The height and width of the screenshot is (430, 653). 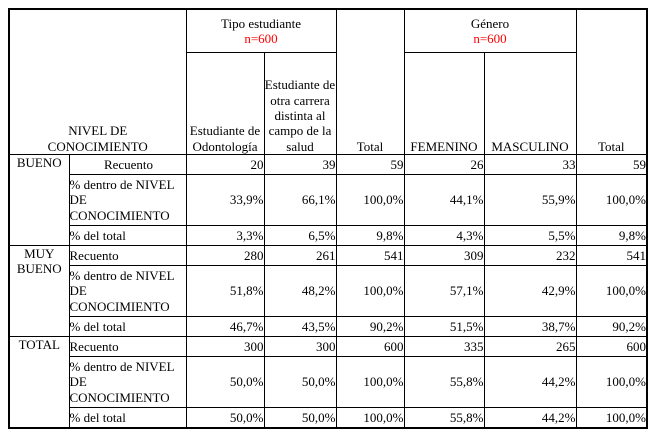 What do you see at coordinates (530, 291) in the screenshot?
I see `value-cell: 42,9%` at bounding box center [530, 291].